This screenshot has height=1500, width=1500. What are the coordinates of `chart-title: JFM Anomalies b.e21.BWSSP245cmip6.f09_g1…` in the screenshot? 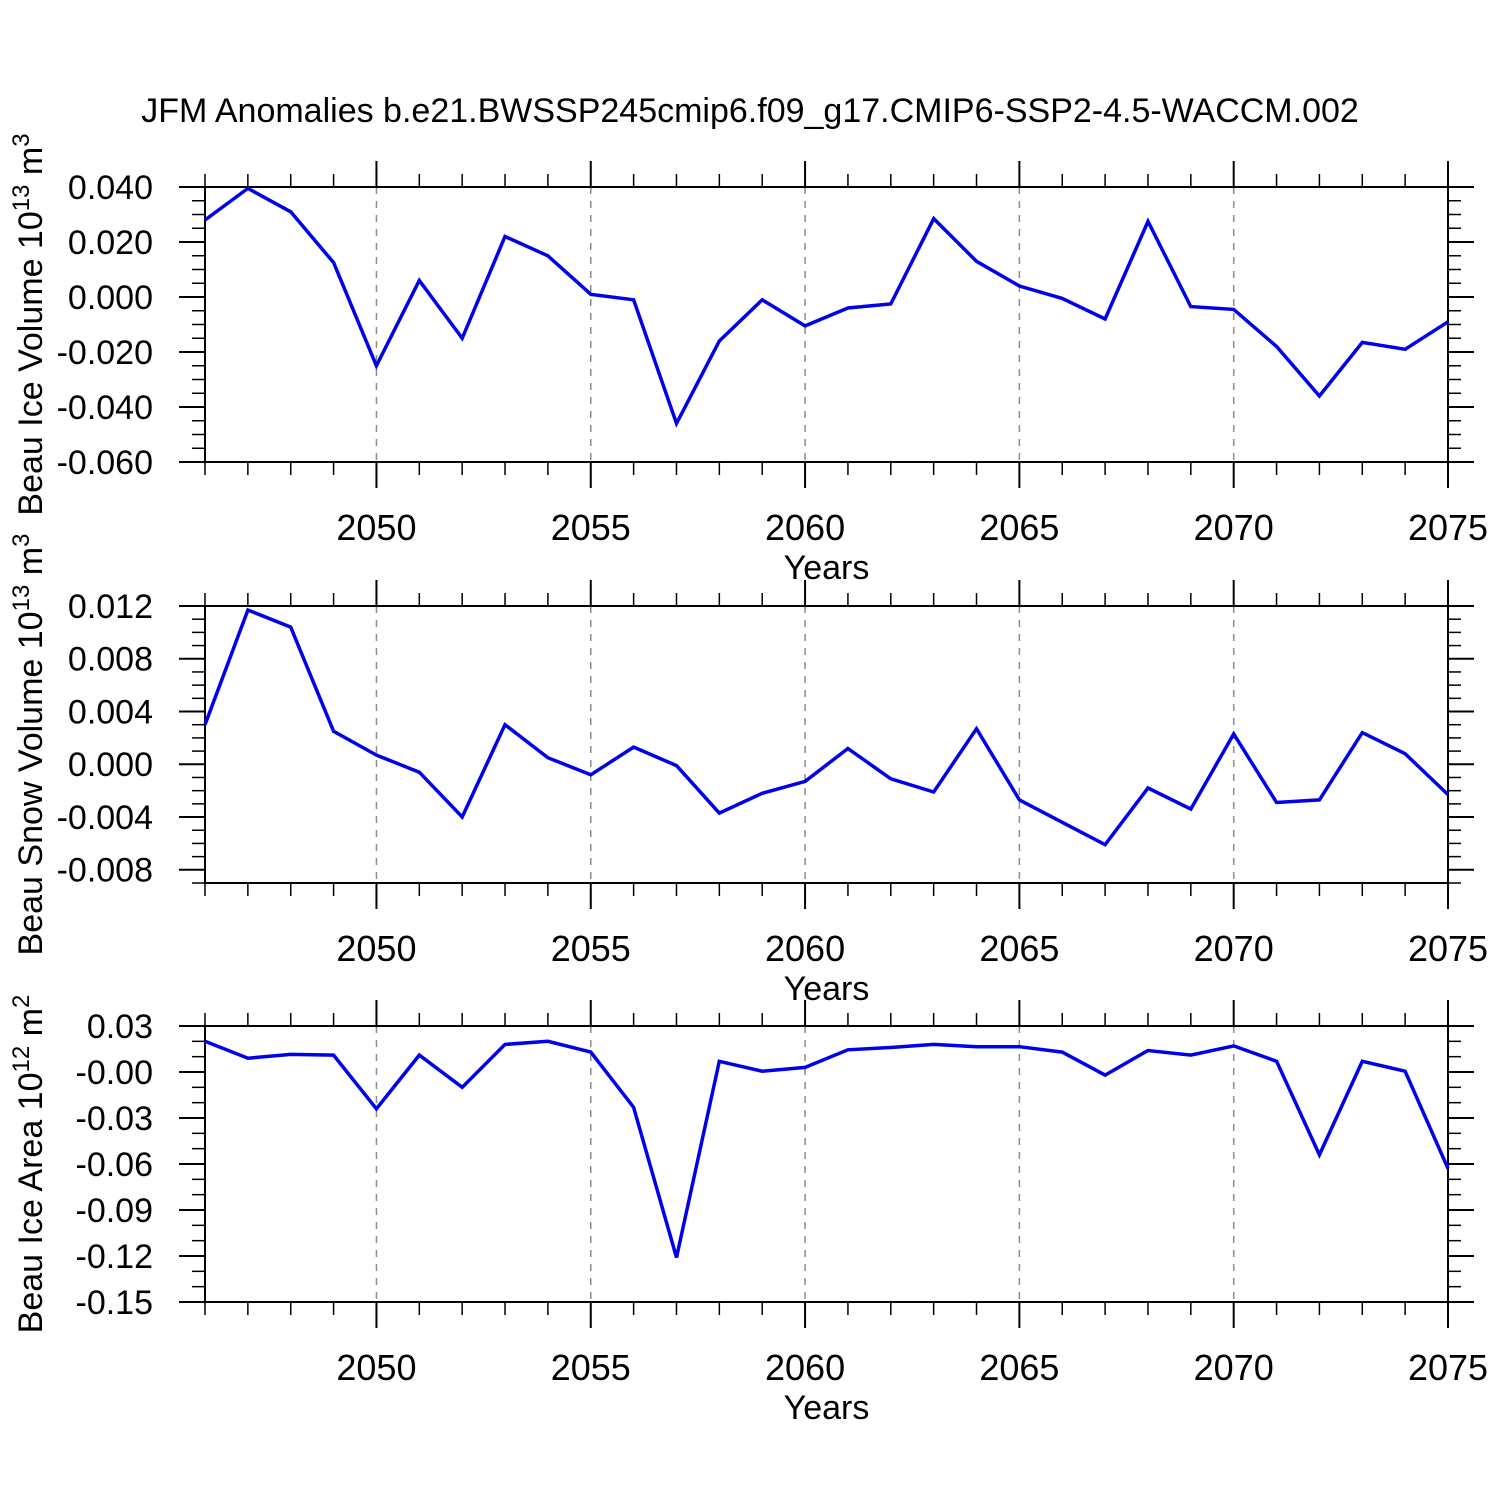 It's located at (750, 111).